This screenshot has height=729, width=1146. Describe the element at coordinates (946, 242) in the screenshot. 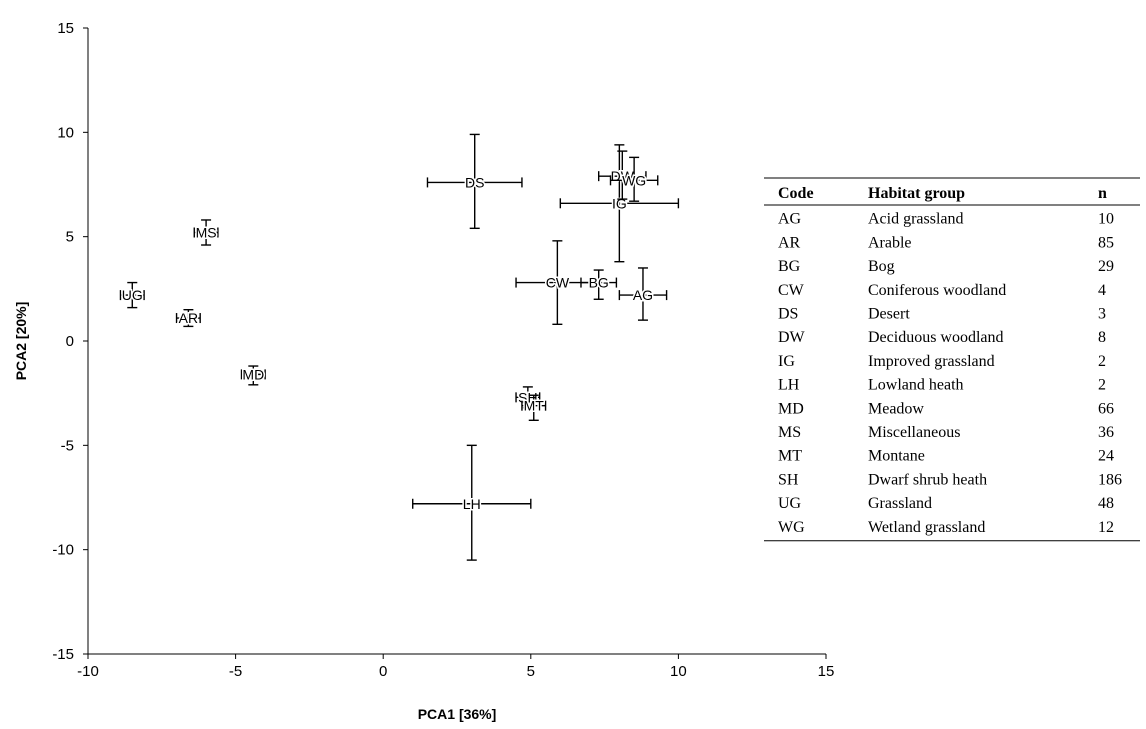

I see `legend-row: AR Arable 85` at that location.